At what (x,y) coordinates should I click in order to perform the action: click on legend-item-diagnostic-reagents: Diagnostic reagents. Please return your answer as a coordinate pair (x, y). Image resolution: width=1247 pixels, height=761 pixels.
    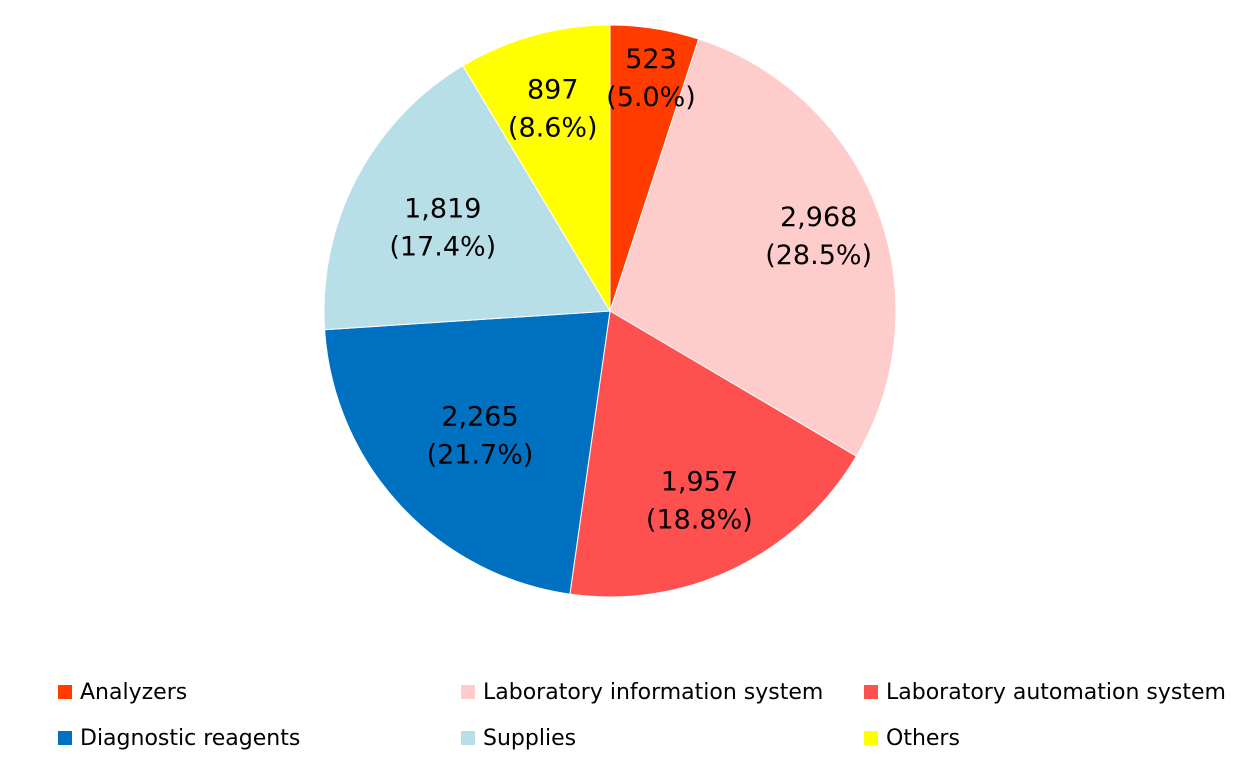
    Looking at the image, I should click on (179, 738).